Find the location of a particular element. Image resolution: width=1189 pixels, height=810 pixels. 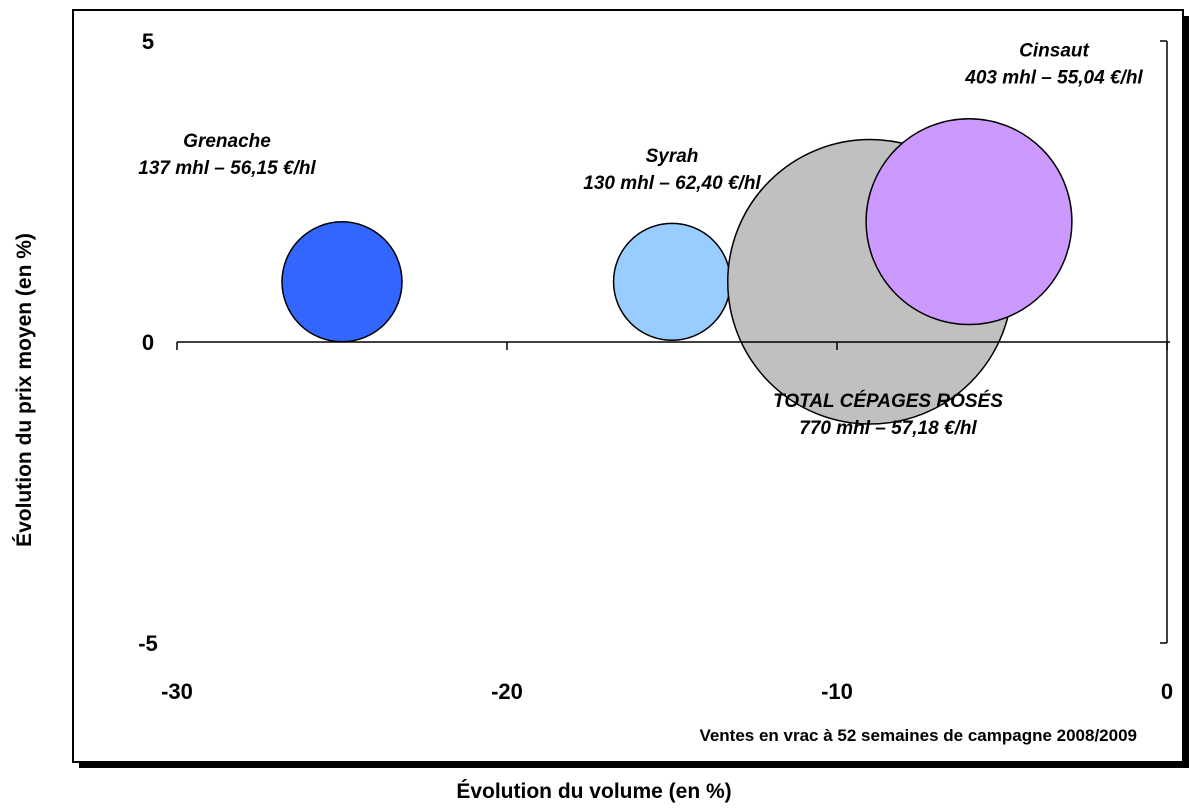

bubble-detail-label: 137 mhl – 56,15 €/hl is located at coordinates (227, 168).